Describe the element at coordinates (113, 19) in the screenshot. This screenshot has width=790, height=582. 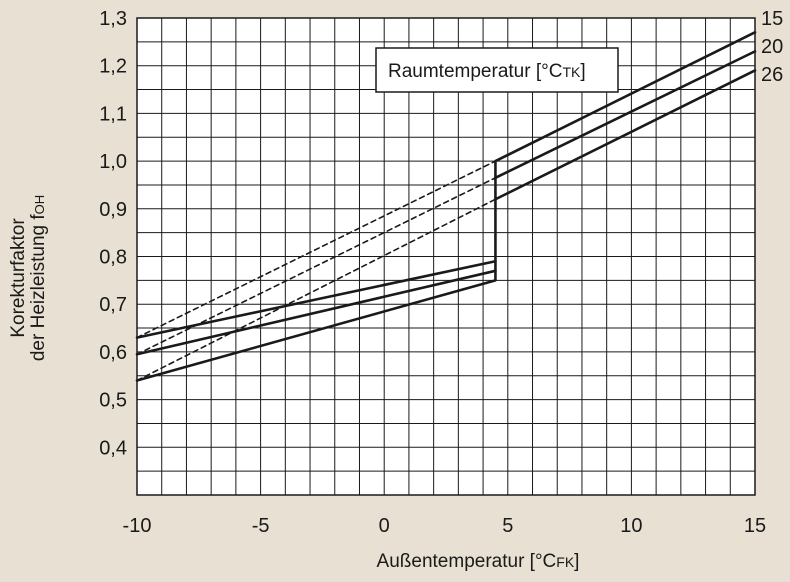
I see `y-tick-label: 1,3` at that location.